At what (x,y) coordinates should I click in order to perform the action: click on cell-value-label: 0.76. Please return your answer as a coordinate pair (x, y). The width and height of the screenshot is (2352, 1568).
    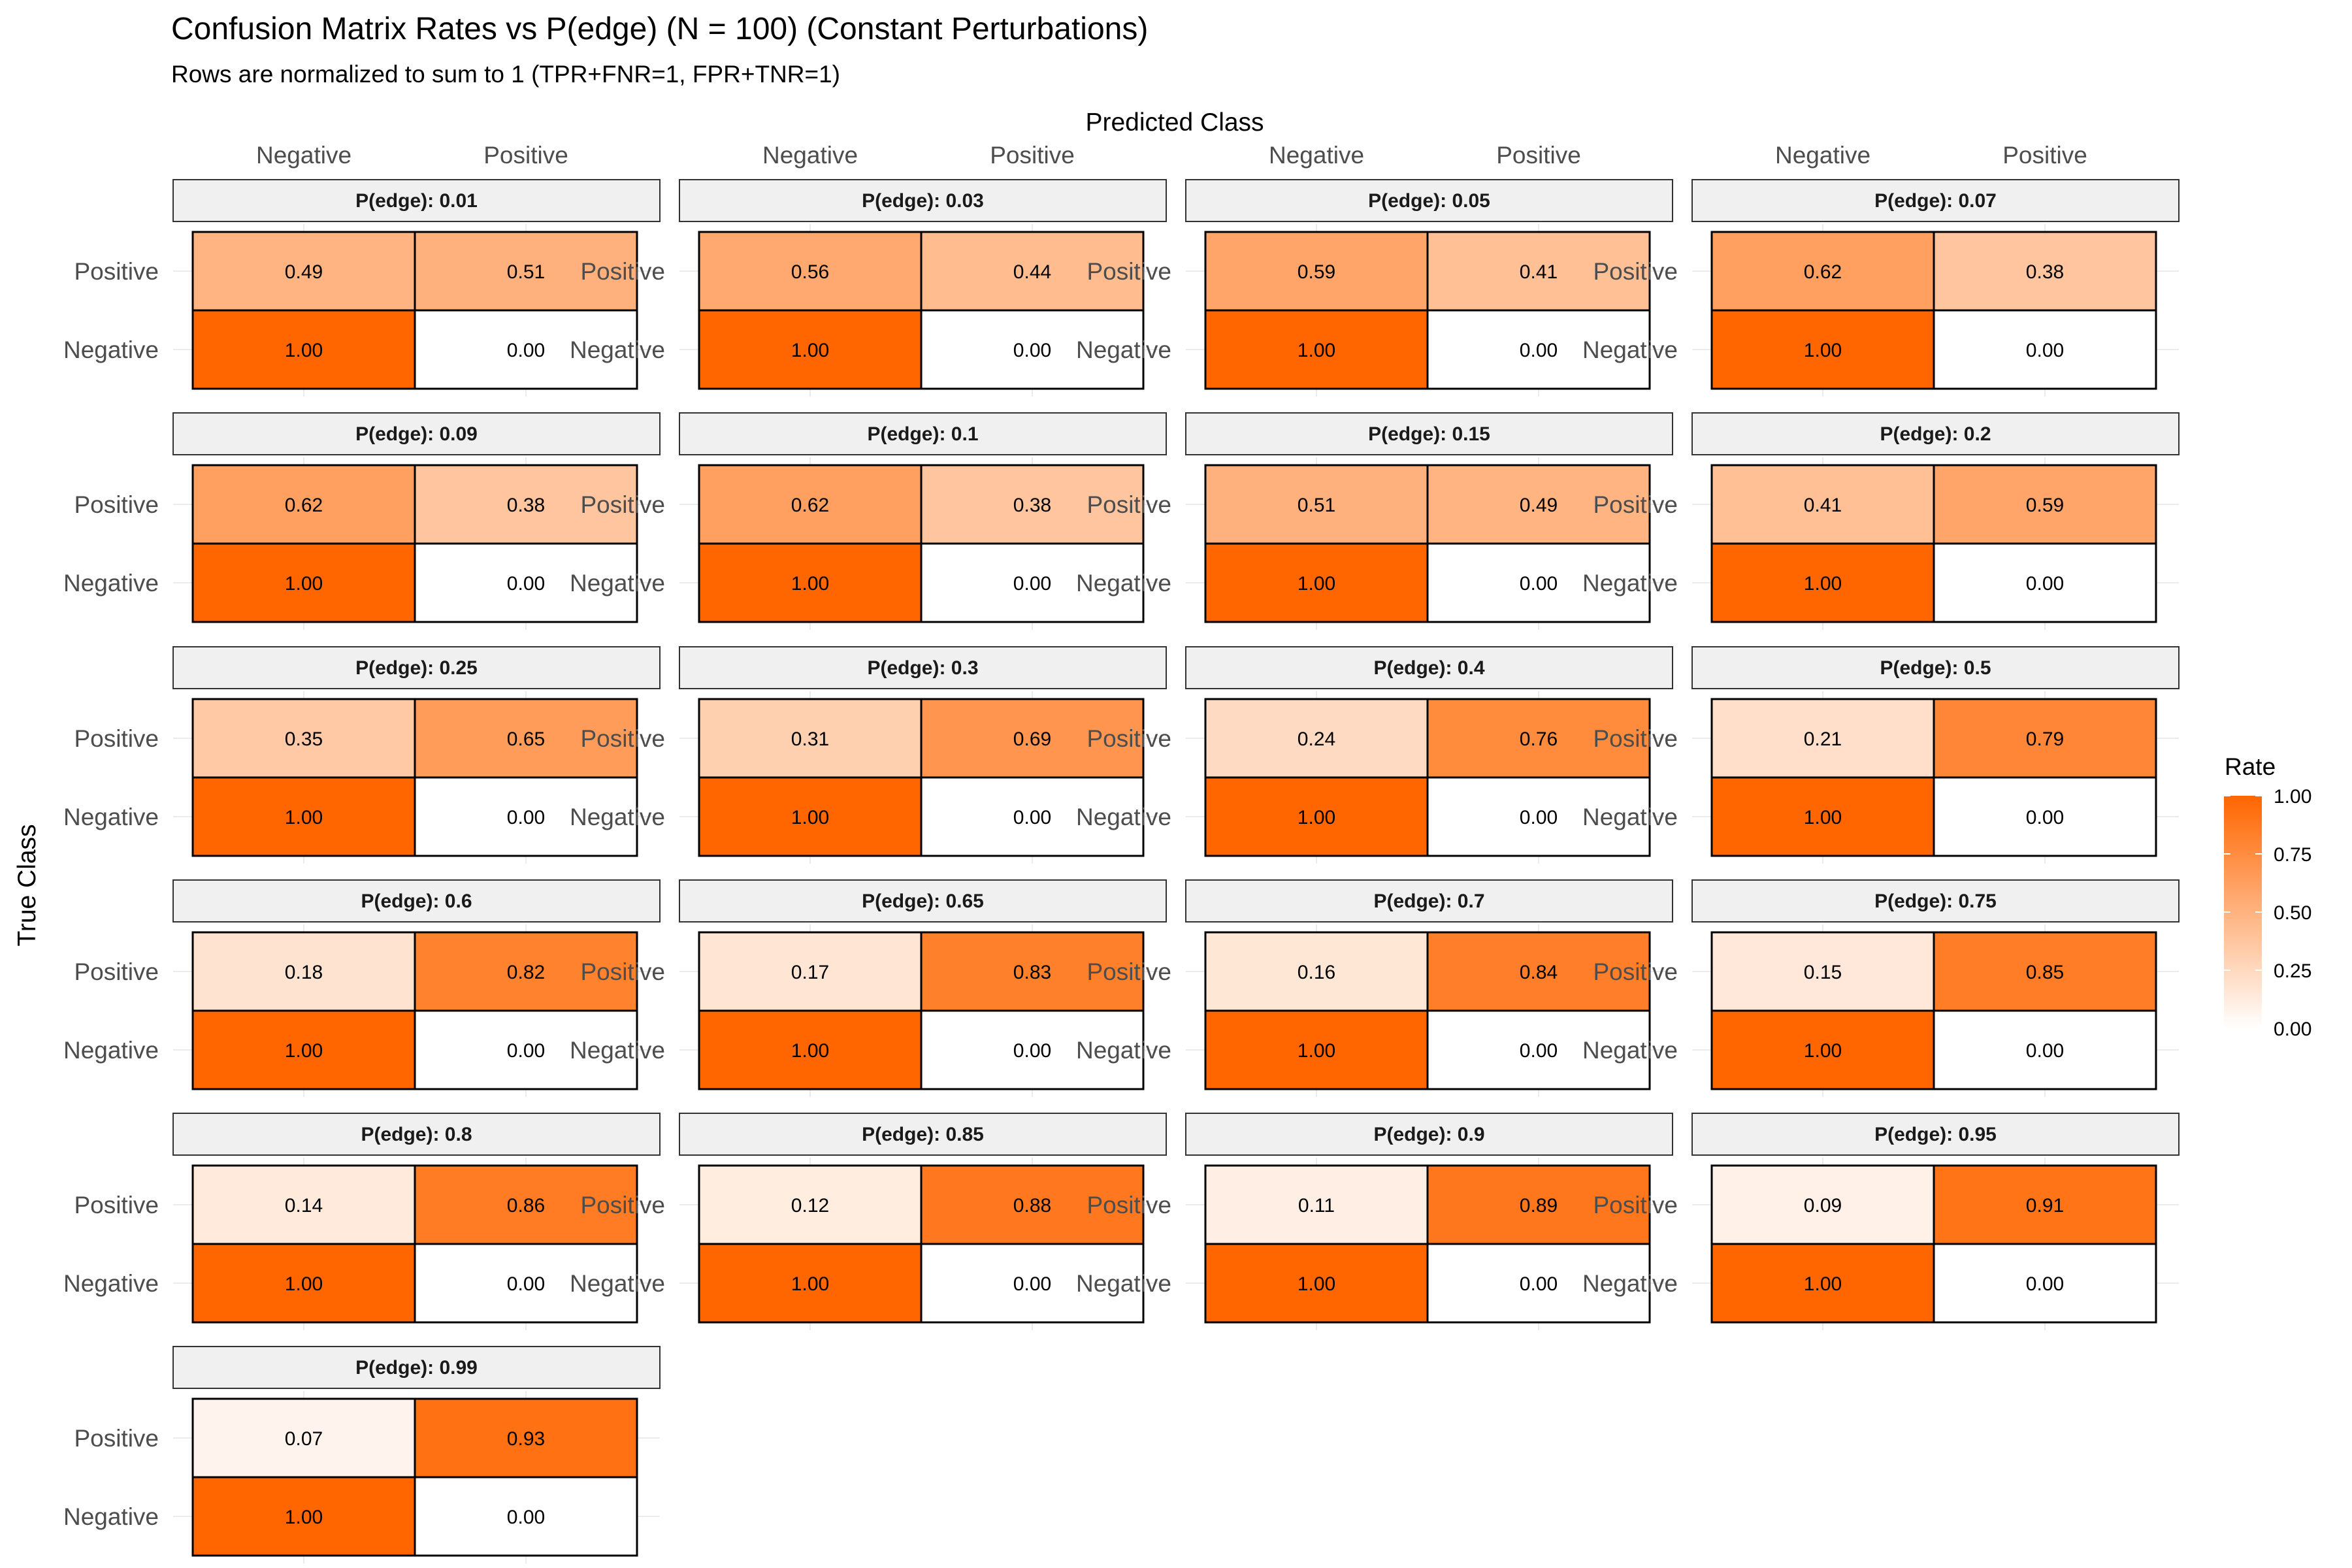
    Looking at the image, I should click on (1539, 739).